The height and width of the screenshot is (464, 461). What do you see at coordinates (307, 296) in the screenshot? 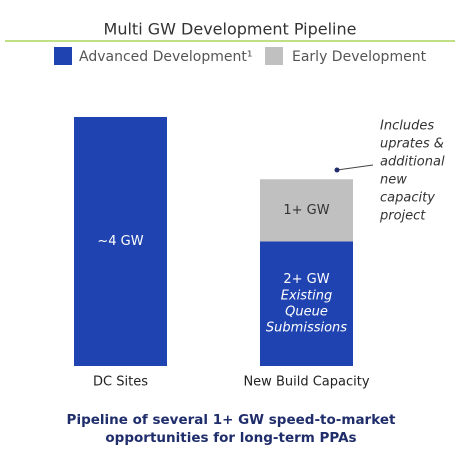
I see `bar-annotation: Existing` at bounding box center [307, 296].